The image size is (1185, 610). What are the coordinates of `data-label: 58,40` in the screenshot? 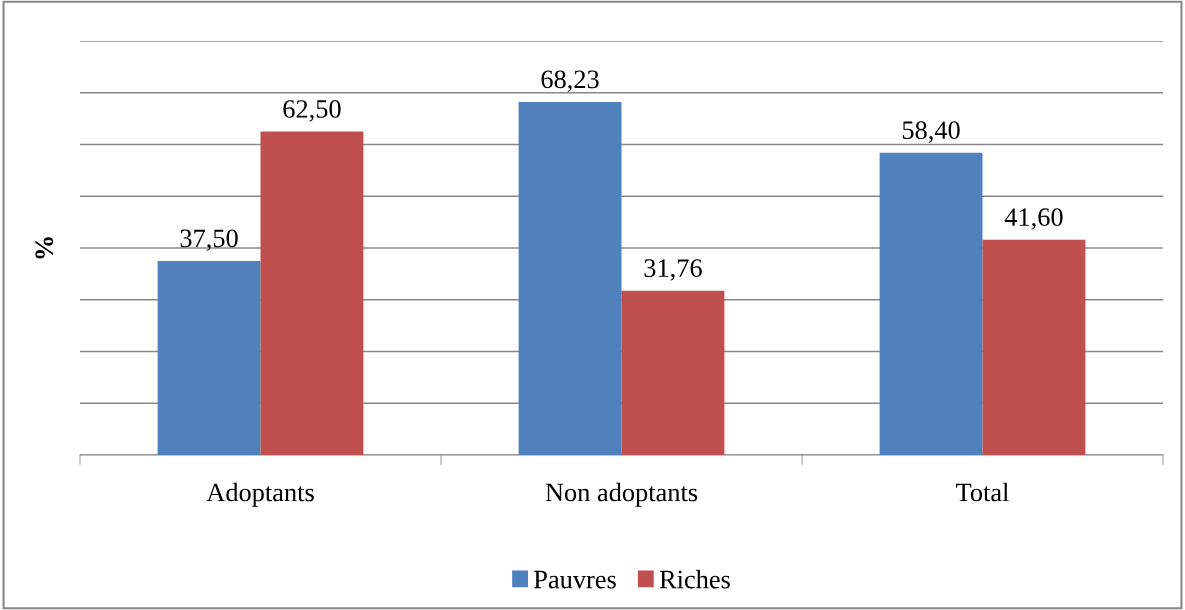 It's located at (931, 132).